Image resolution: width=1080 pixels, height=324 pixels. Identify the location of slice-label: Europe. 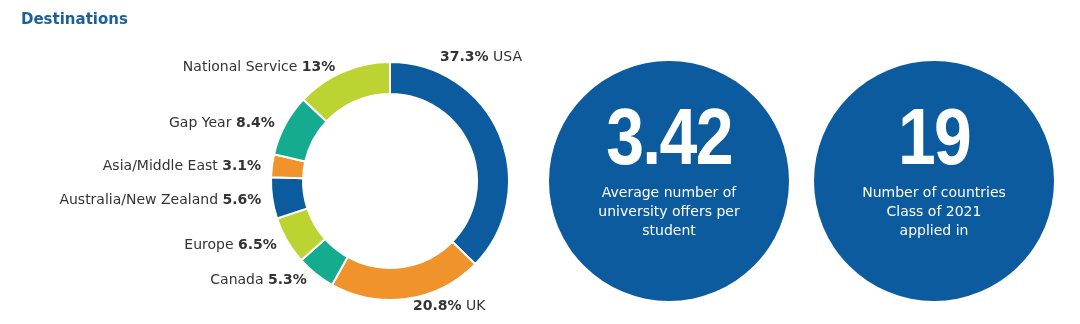
(211, 243).